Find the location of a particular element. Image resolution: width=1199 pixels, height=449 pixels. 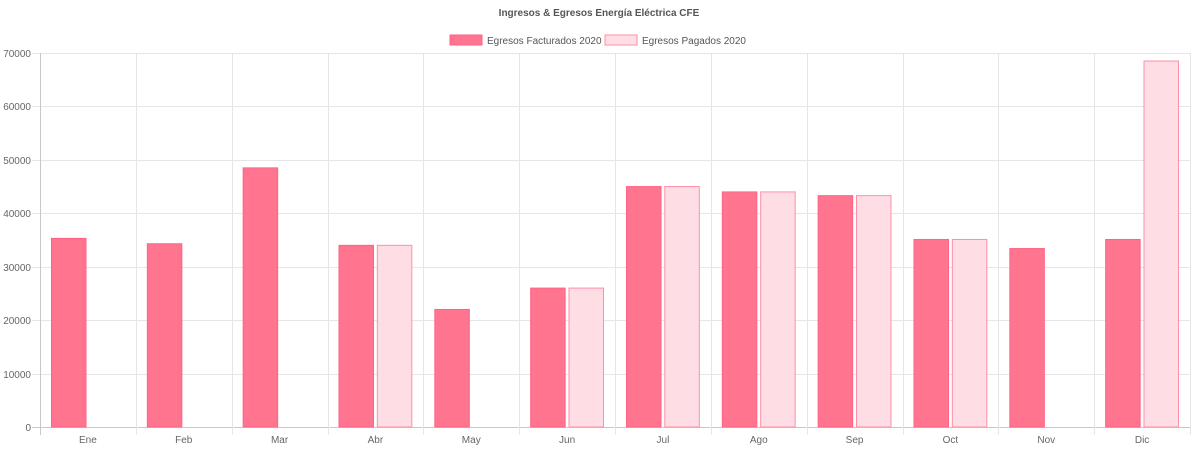

x-tick-label: Sep is located at coordinates (855, 440).